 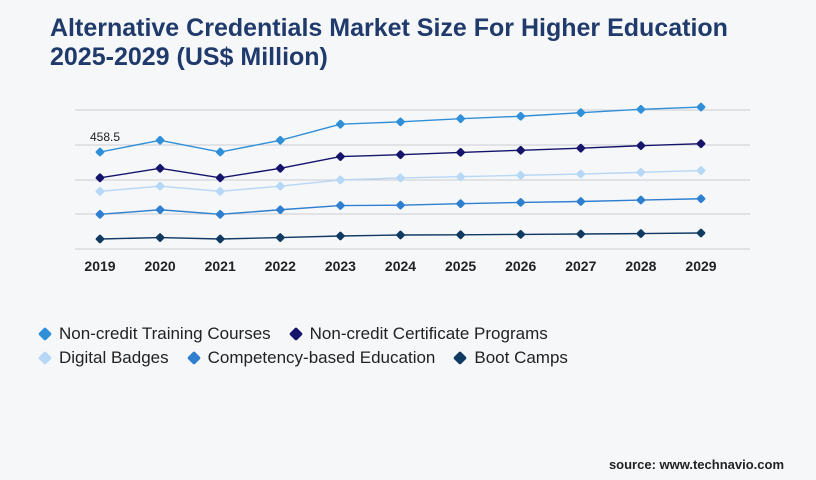 I want to click on x-tick-label: 2027, so click(x=580, y=266).